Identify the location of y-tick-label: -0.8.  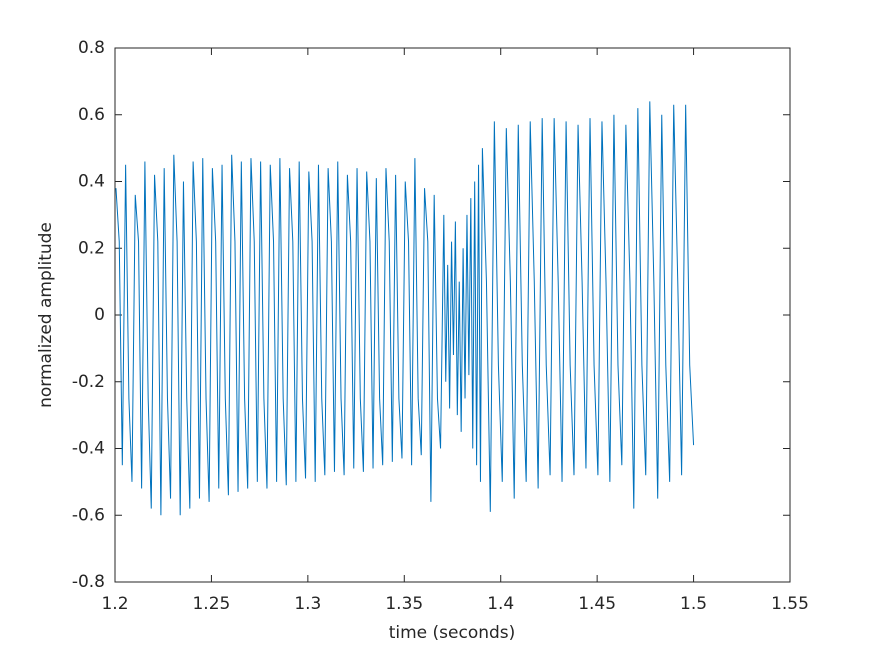
(88, 582).